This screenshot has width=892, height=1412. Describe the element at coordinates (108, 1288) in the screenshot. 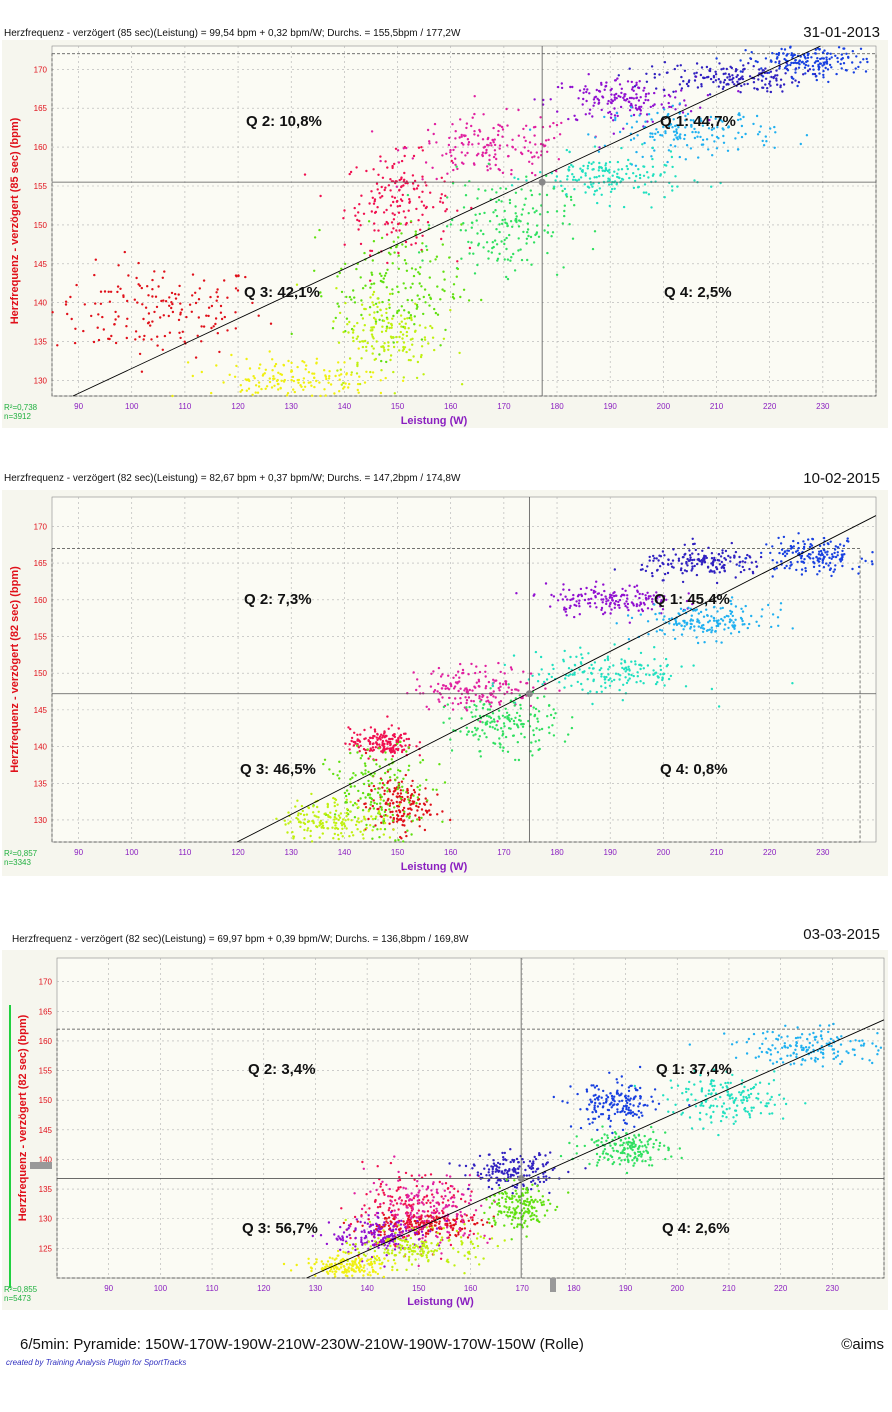

I see `x-tick-label: 90` at that location.